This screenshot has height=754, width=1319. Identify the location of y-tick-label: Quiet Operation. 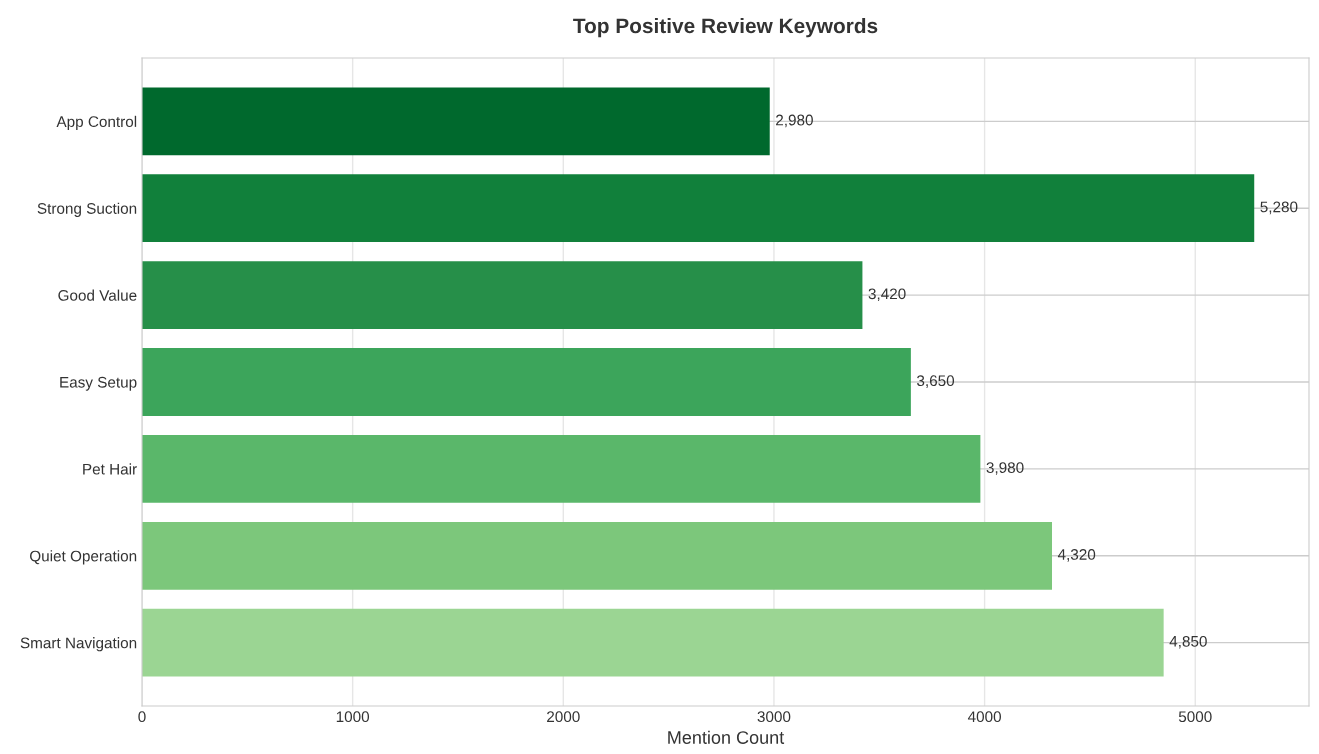
(83, 557).